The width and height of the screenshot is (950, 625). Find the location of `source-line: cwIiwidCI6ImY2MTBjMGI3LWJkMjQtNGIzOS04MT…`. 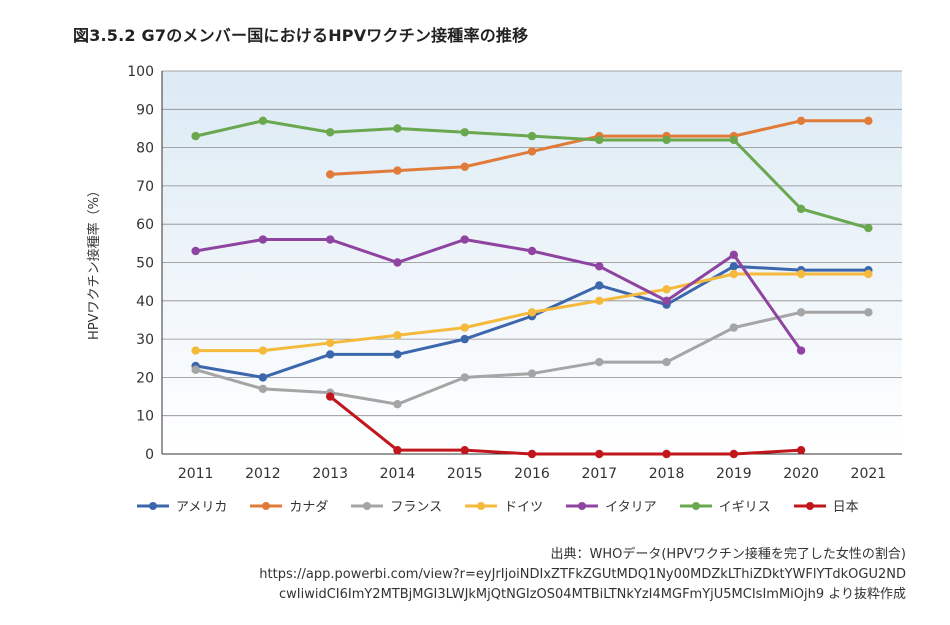

source-line: cwIiwidCI6ImY2MTBjMGI3LWJkMjQtNGIzOS04MT… is located at coordinates (592, 594).